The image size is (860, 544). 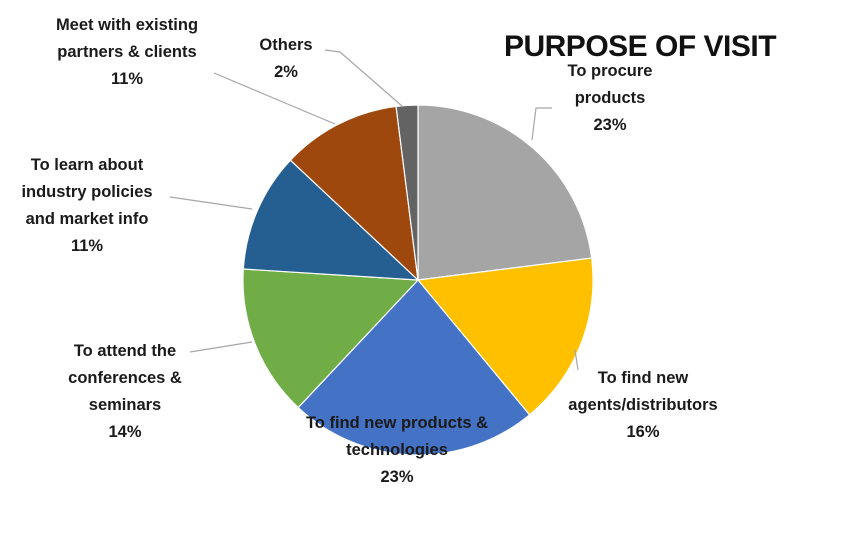 What do you see at coordinates (642, 432) in the screenshot?
I see `slice-value-label: 16%` at bounding box center [642, 432].